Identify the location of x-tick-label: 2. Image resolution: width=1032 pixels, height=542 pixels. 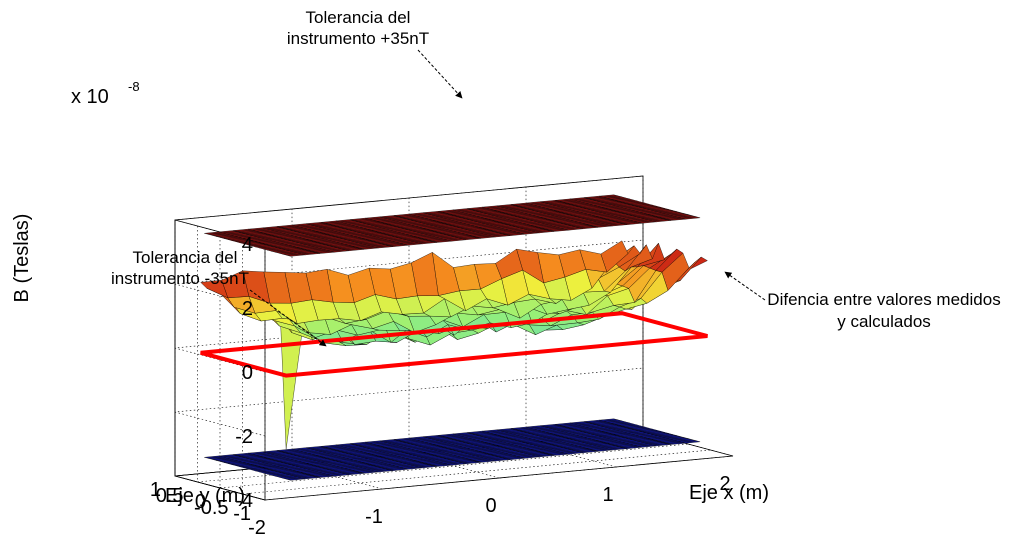
(724, 484).